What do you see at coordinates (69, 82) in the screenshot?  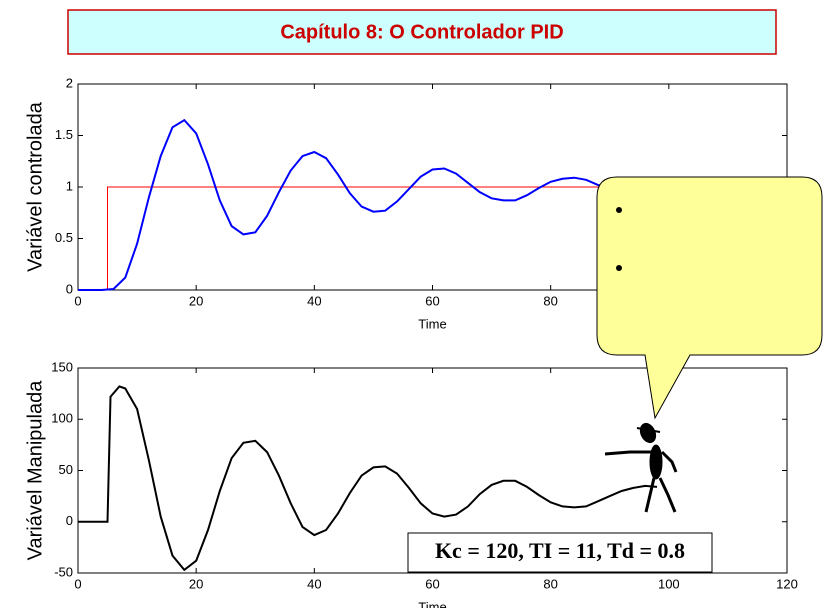 I see `y-tick-label: 2` at bounding box center [69, 82].